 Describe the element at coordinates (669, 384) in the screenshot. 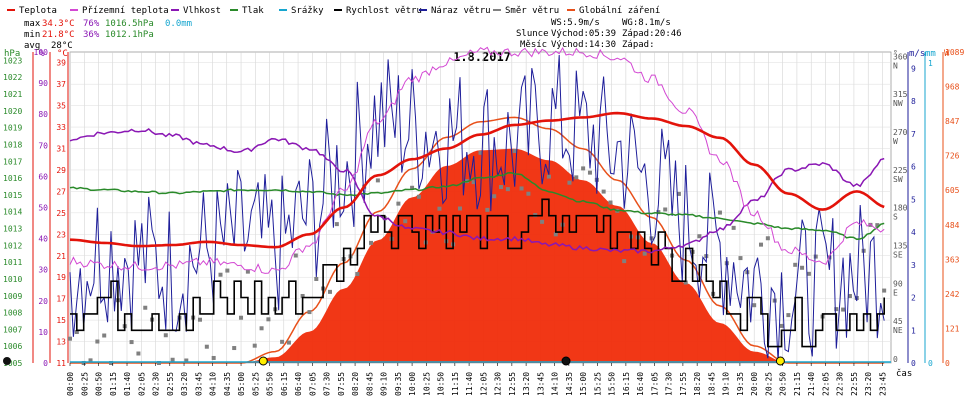

I see `x-tick-label: 17:30` at that location.